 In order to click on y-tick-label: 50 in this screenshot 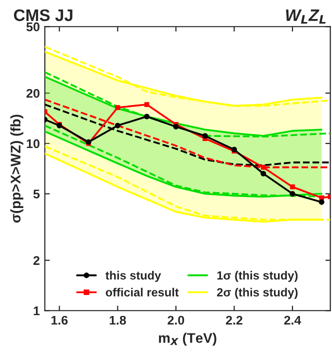, I will do `click(33, 27)`.